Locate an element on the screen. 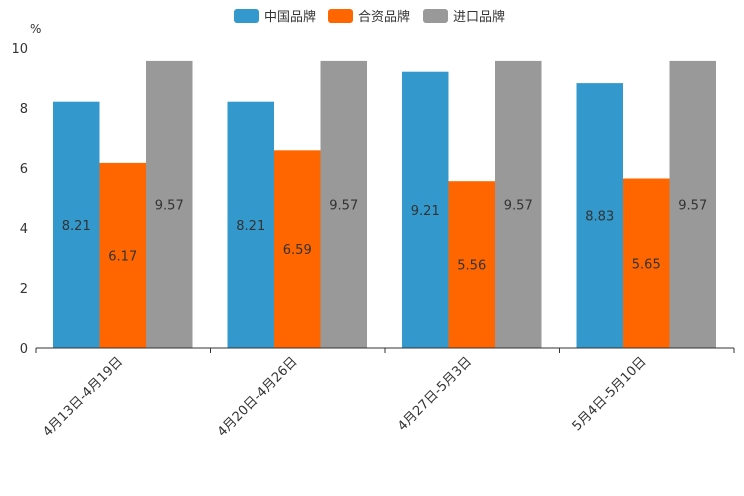  legend-label-3: 进口品牌 is located at coordinates (479, 17).